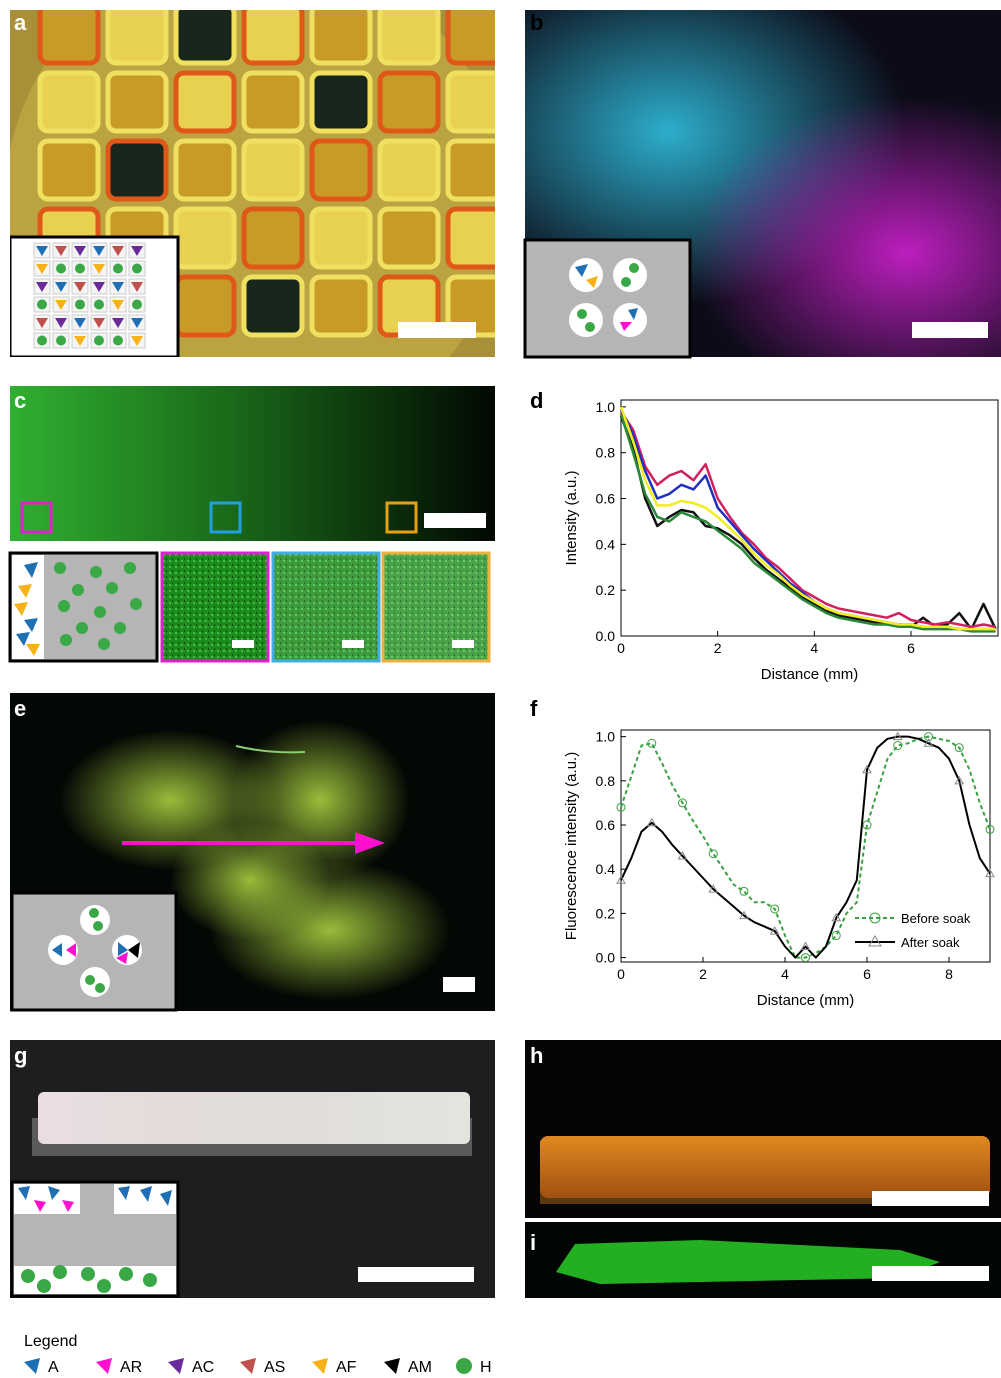 This screenshot has width=1001, height=1378. I want to click on legend-marker, so click(875, 941).